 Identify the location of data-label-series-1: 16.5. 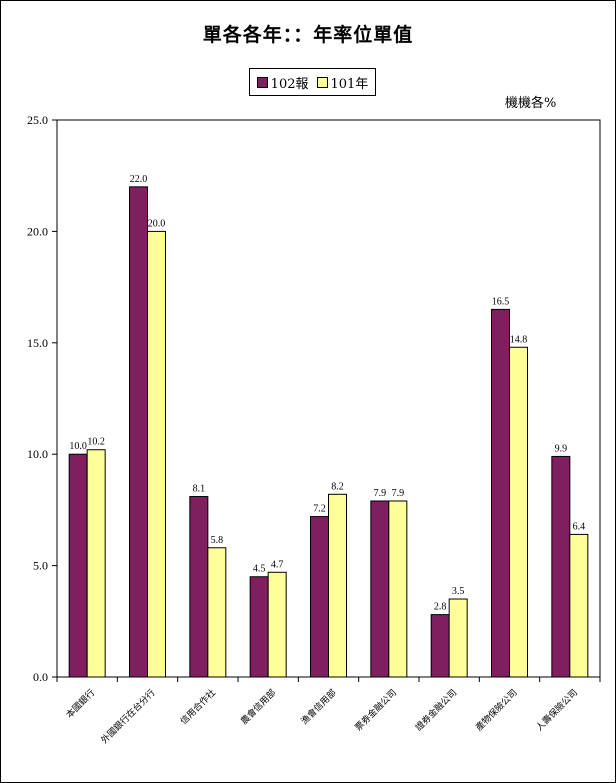
(501, 301).